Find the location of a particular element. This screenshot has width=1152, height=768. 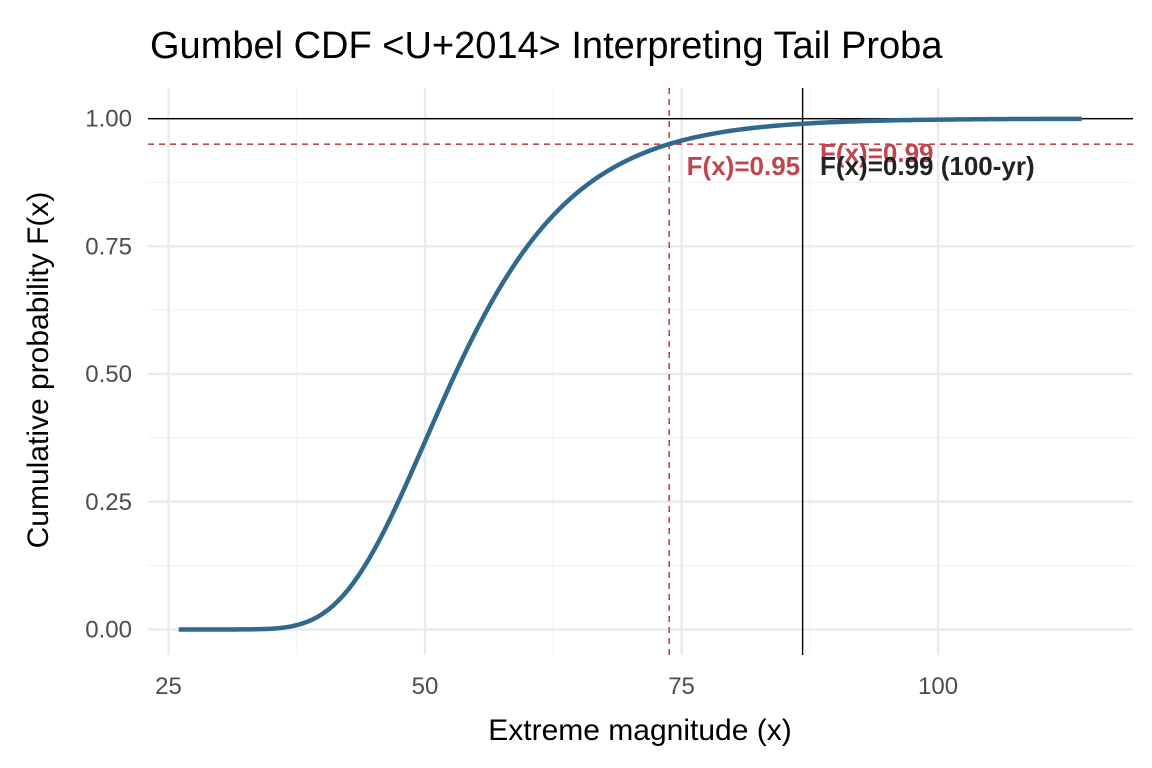

y-axis-title: Cumulative probability F(x) is located at coordinates (38, 370).